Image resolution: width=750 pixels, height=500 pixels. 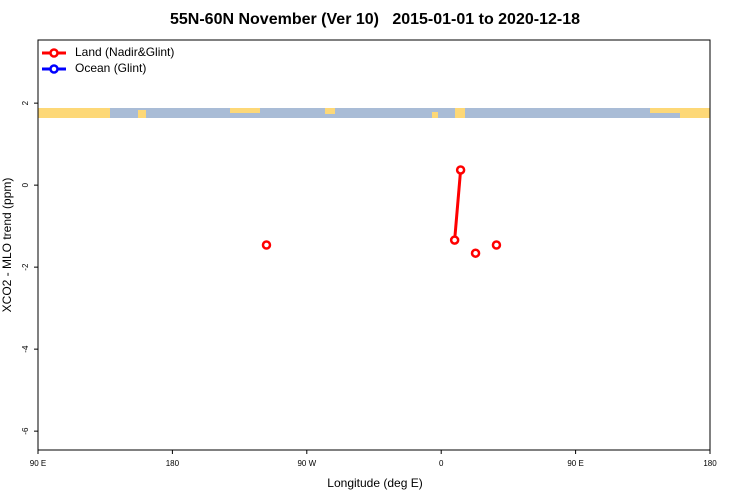 I want to click on y-axis-label: XCO2 - MLO trend (ppm), so click(x=7, y=245).